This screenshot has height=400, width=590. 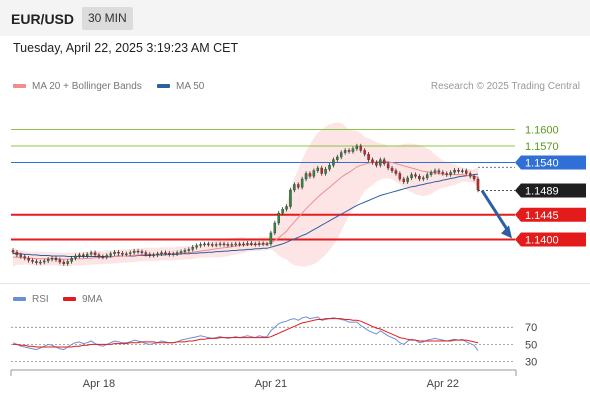 What do you see at coordinates (43, 19) in the screenshot?
I see `symbol-title: EUR/USD` at bounding box center [43, 19].